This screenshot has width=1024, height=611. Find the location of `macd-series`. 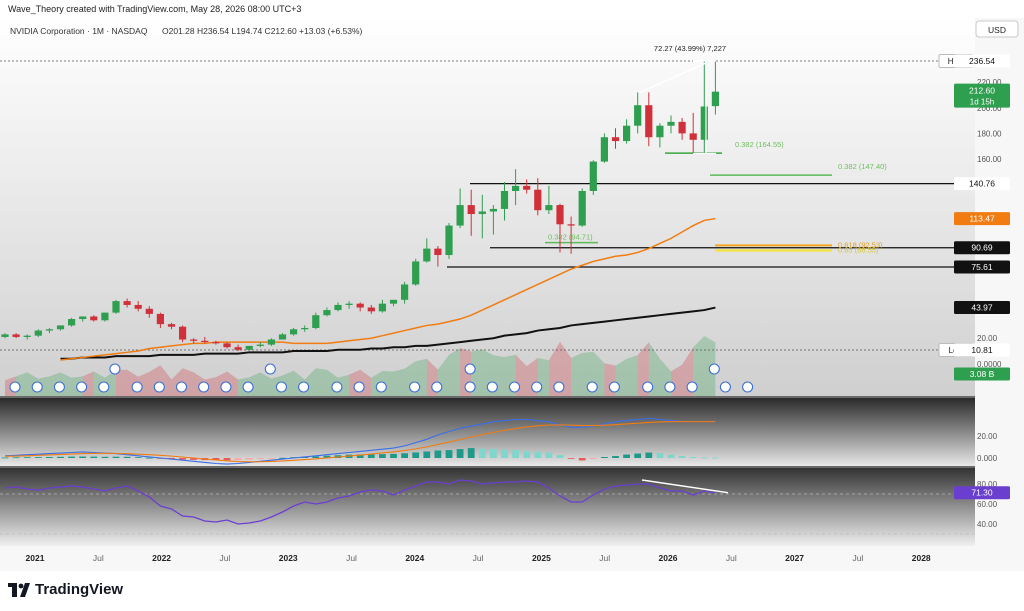

macd-series is located at coordinates (360, 441).